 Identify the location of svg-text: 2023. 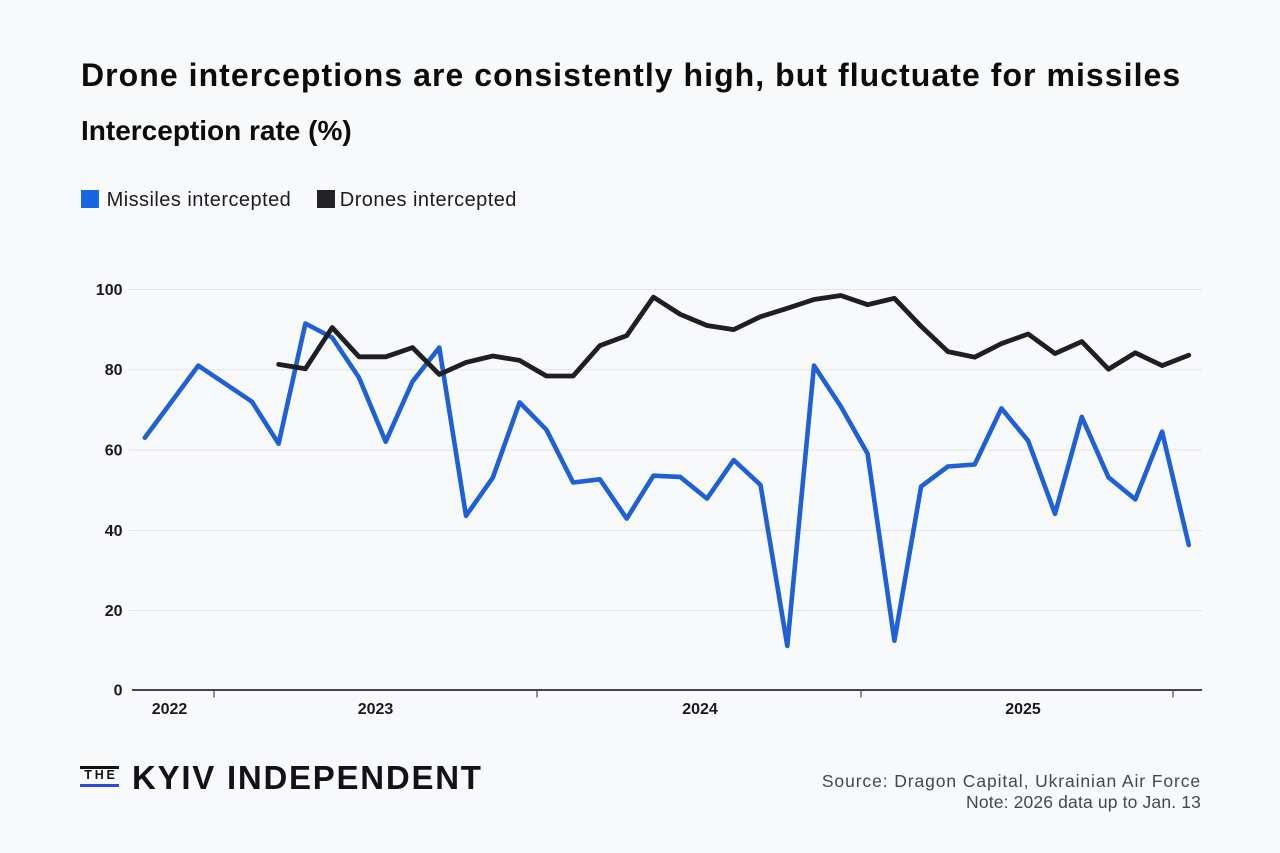
(376, 709).